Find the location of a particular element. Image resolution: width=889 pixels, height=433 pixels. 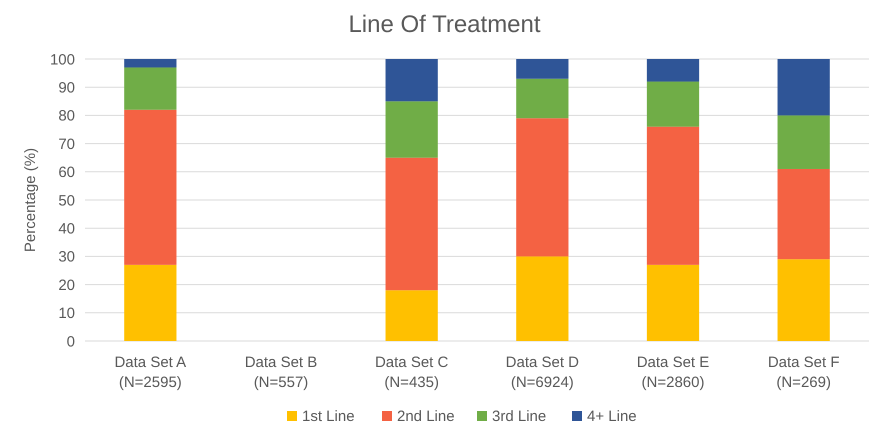

y-tick-label: 50 is located at coordinates (66, 201).